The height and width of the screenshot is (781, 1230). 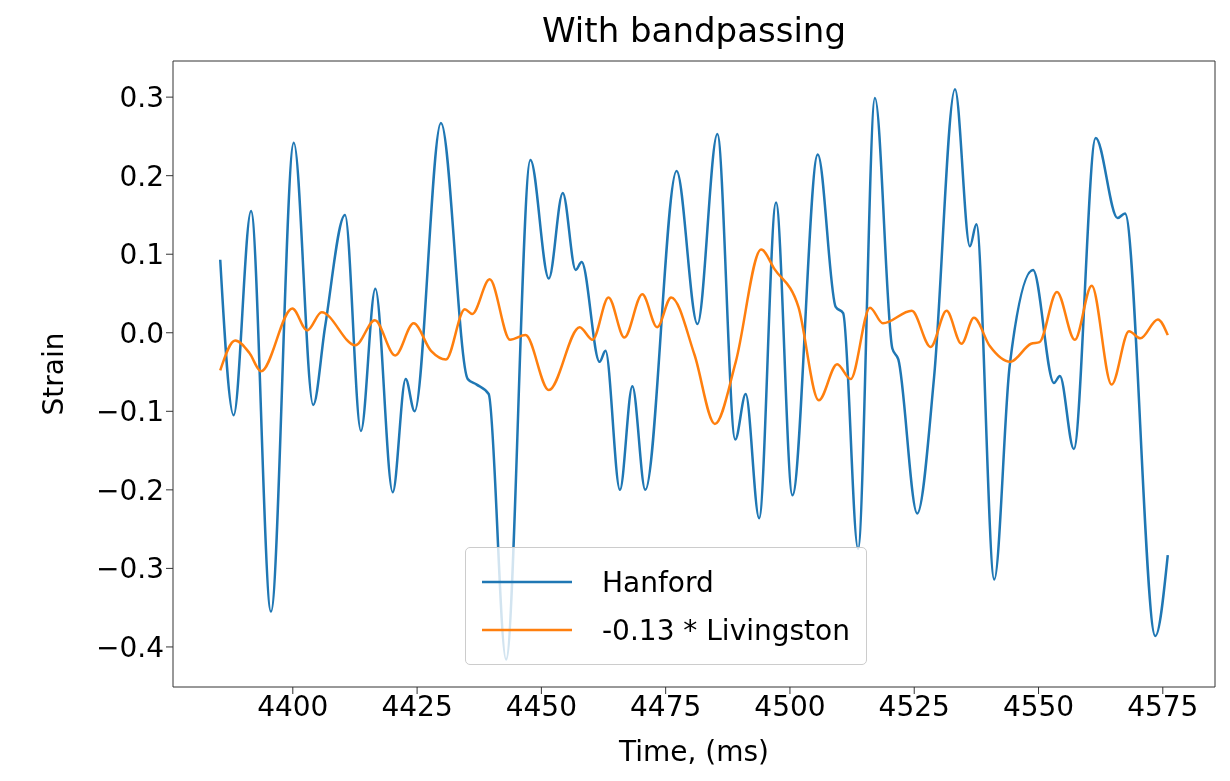 What do you see at coordinates (130, 412) in the screenshot?
I see `y-tick-label: −0.1` at bounding box center [130, 412].